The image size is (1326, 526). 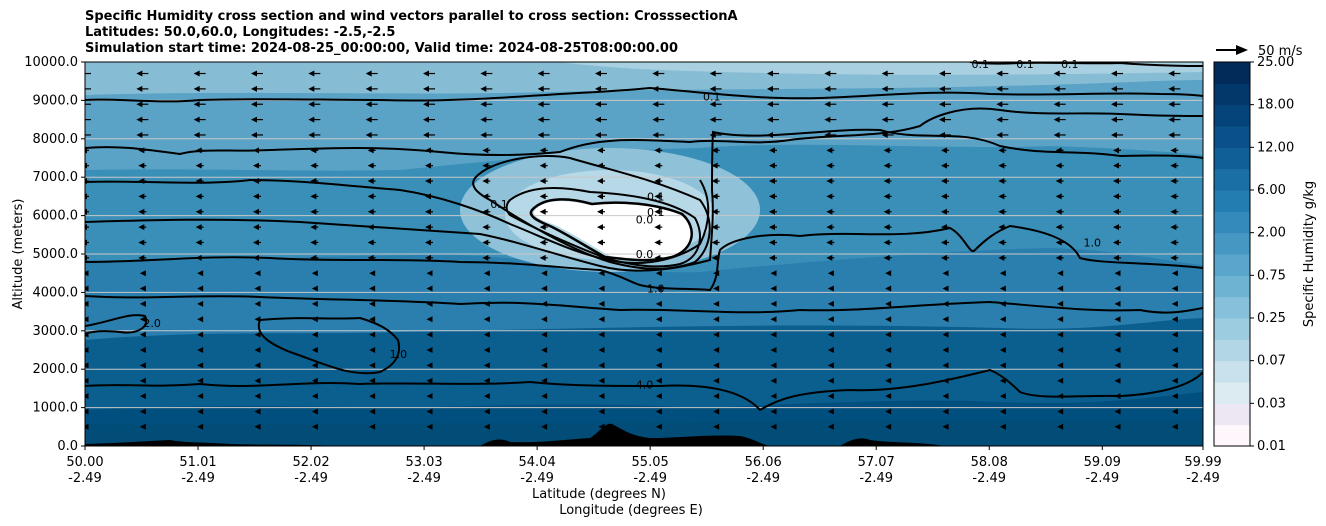 What do you see at coordinates (644, 258) in the screenshot?
I see `contour-1.0-upper` at bounding box center [644, 258].